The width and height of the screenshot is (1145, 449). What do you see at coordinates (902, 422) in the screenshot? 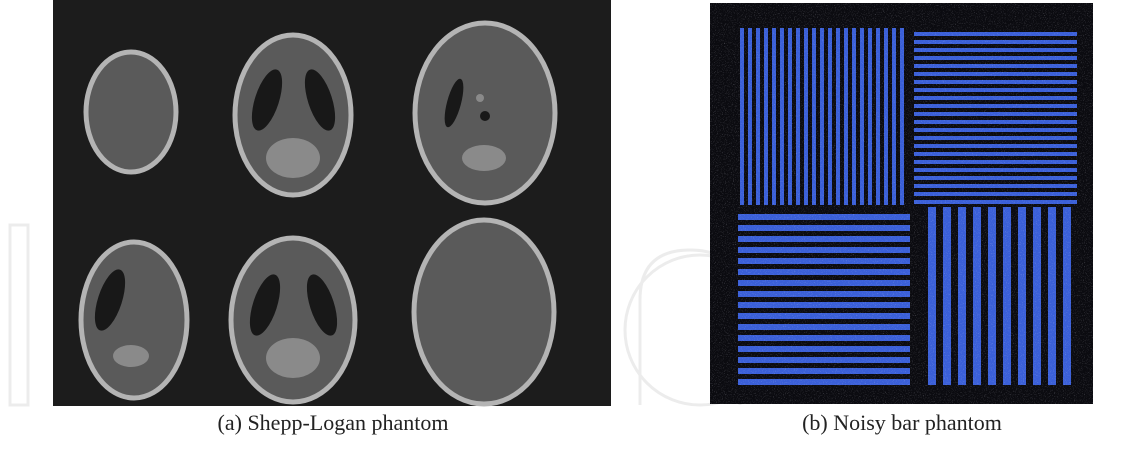
I see `caption: (b) Noisy bar phantom` at bounding box center [902, 422].